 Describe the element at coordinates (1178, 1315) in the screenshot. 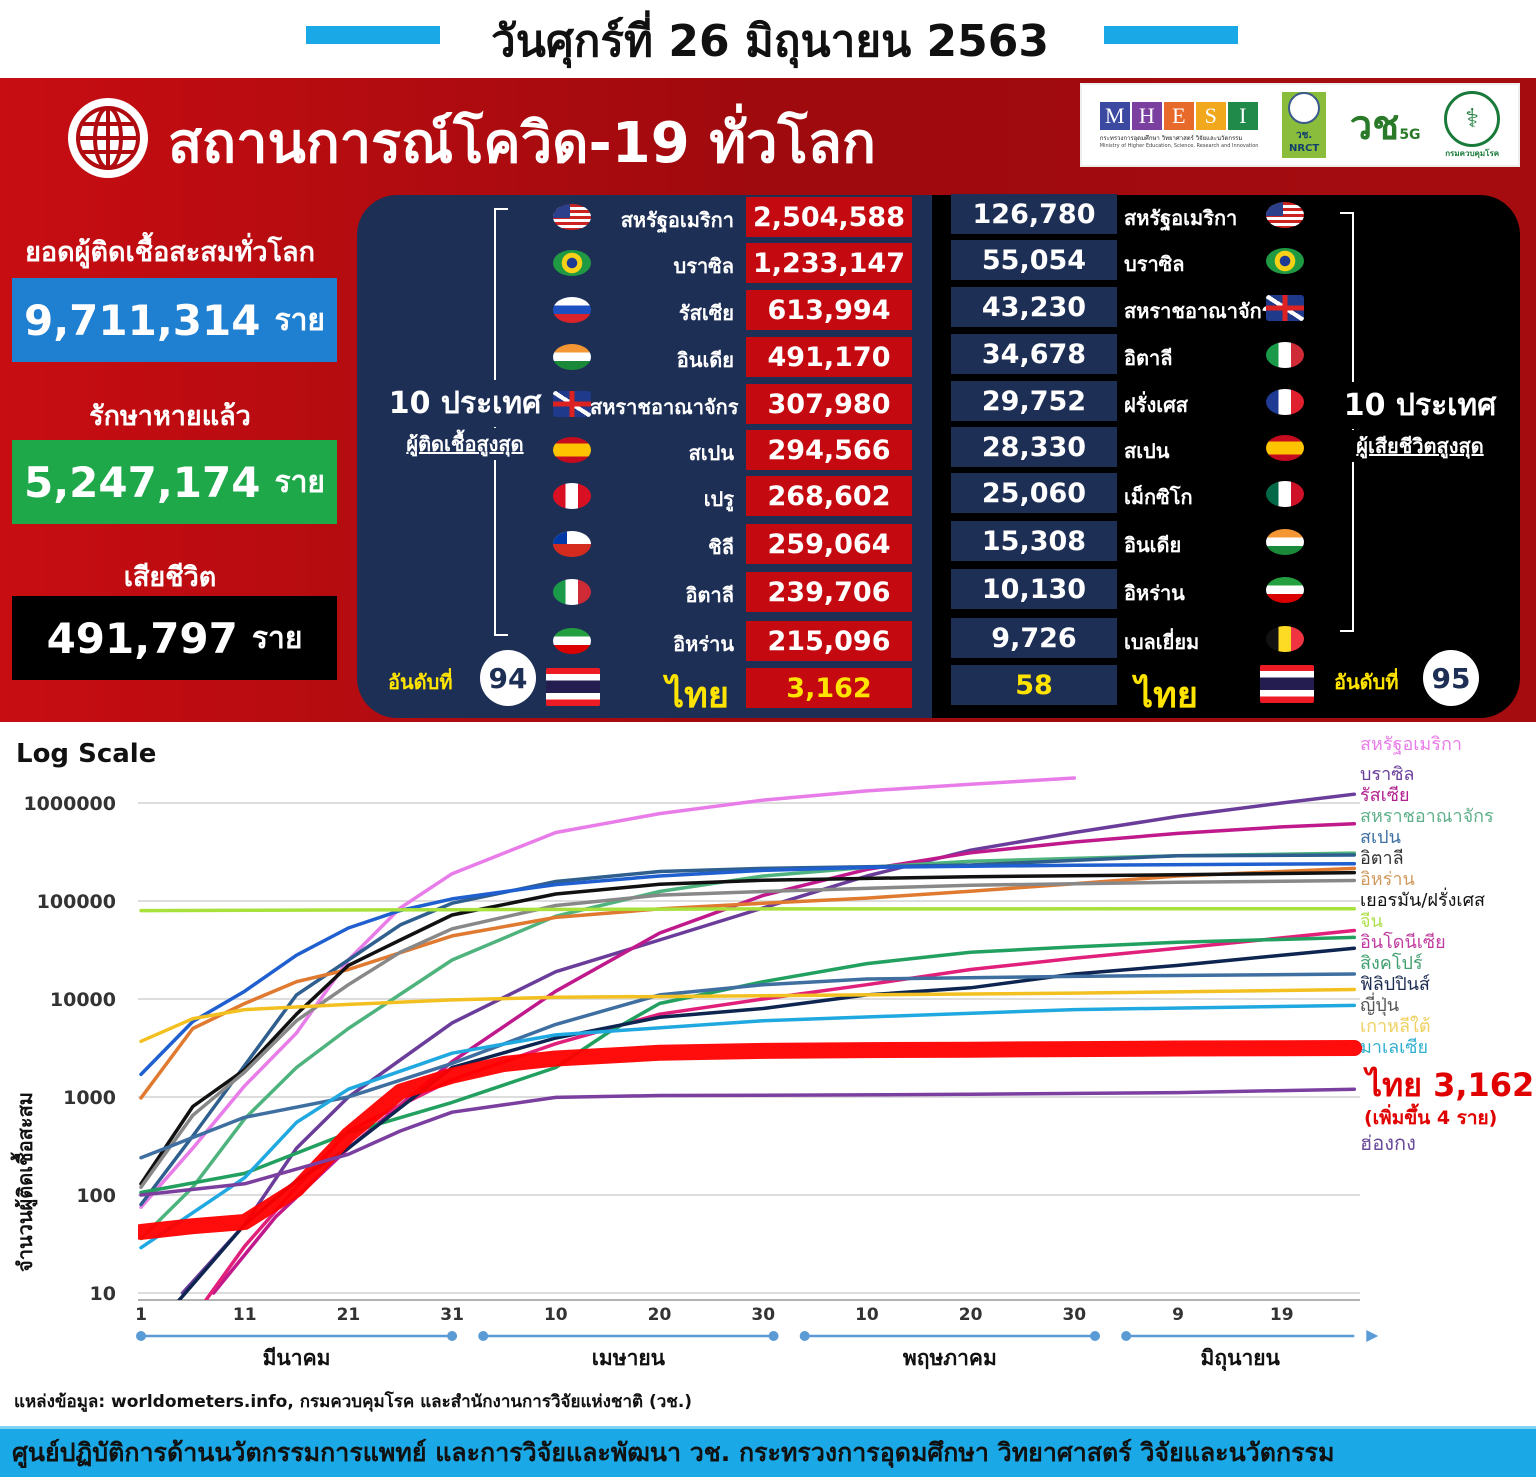

I see `x-tick-label: 9` at that location.